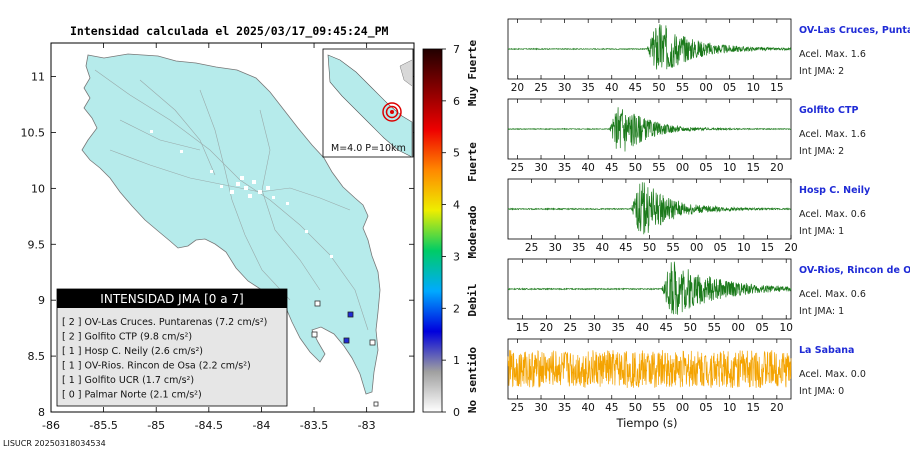  Describe the element at coordinates (456, 412) in the screenshot. I see `colorbar-tick-label: 0` at that location.